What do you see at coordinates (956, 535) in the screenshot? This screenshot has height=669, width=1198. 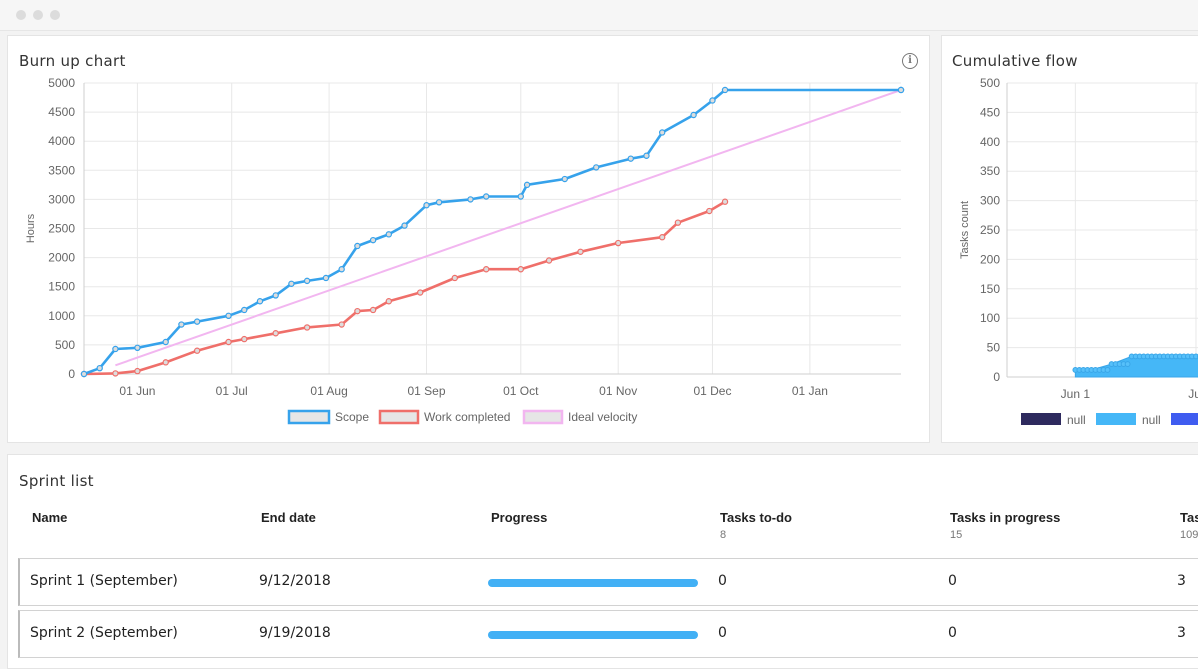 I see `col-tasks-in-progress-count: 15` at bounding box center [956, 535].